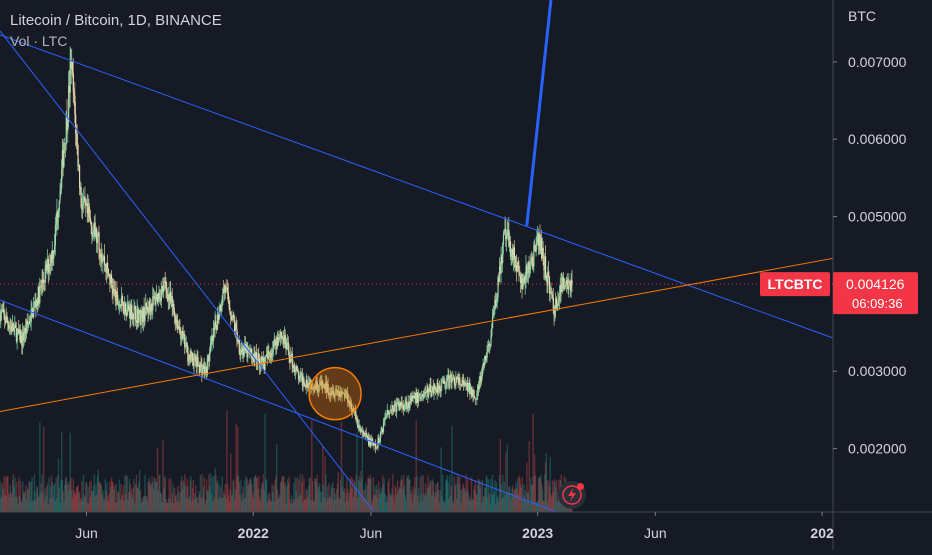 The image size is (932, 555). Describe the element at coordinates (869, 275) in the screenshot. I see `price-axis: 0.007000 0.006000 0.005000 0.003000 0.002000` at that location.